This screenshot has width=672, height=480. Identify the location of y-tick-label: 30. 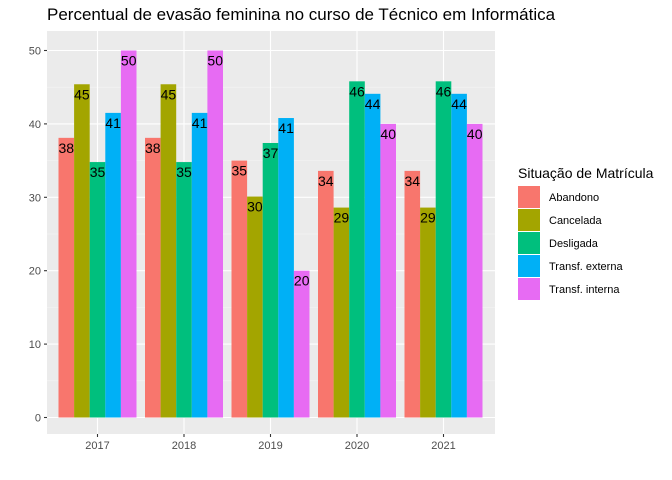
(35, 198).